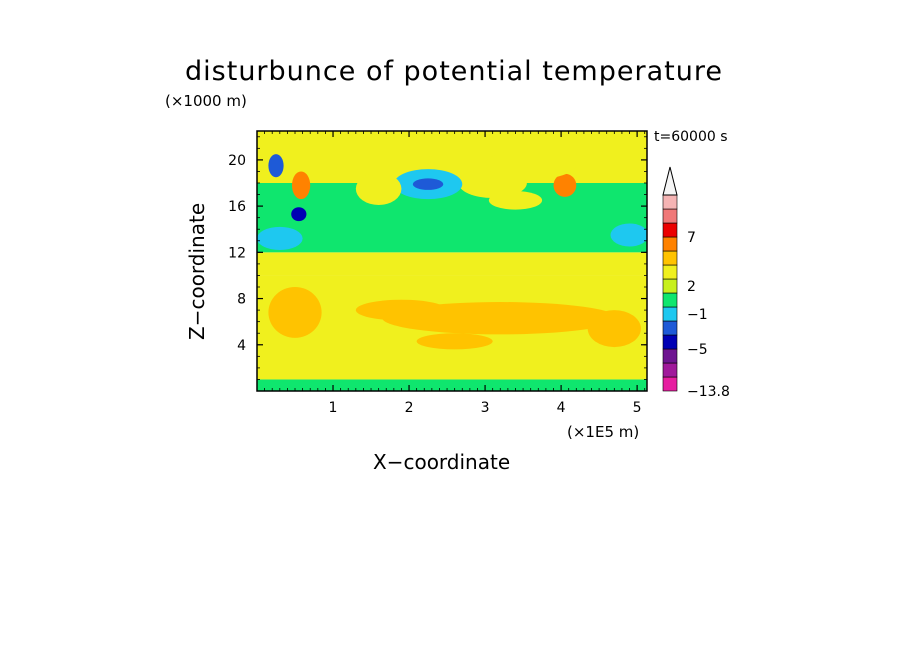 The width and height of the screenshot is (904, 654). Describe the element at coordinates (237, 207) in the screenshot. I see `y-tick-label-3: 16` at that location.